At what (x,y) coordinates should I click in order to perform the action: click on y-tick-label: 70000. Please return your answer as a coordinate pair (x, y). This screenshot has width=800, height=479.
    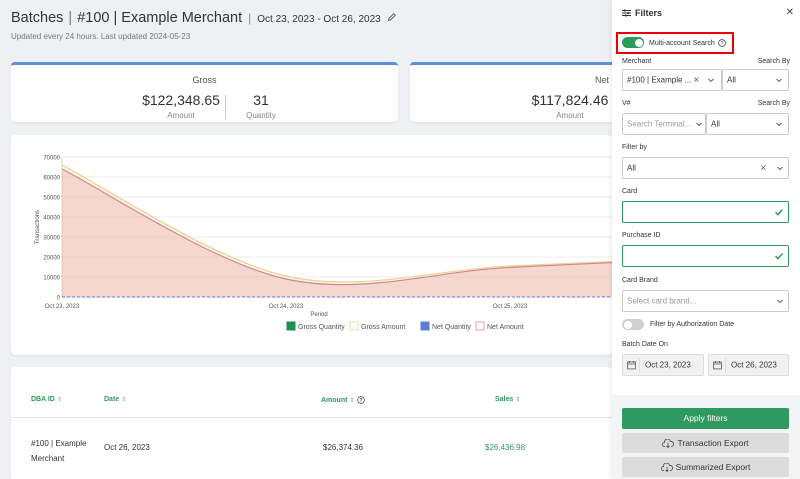
    Looking at the image, I should click on (51, 159).